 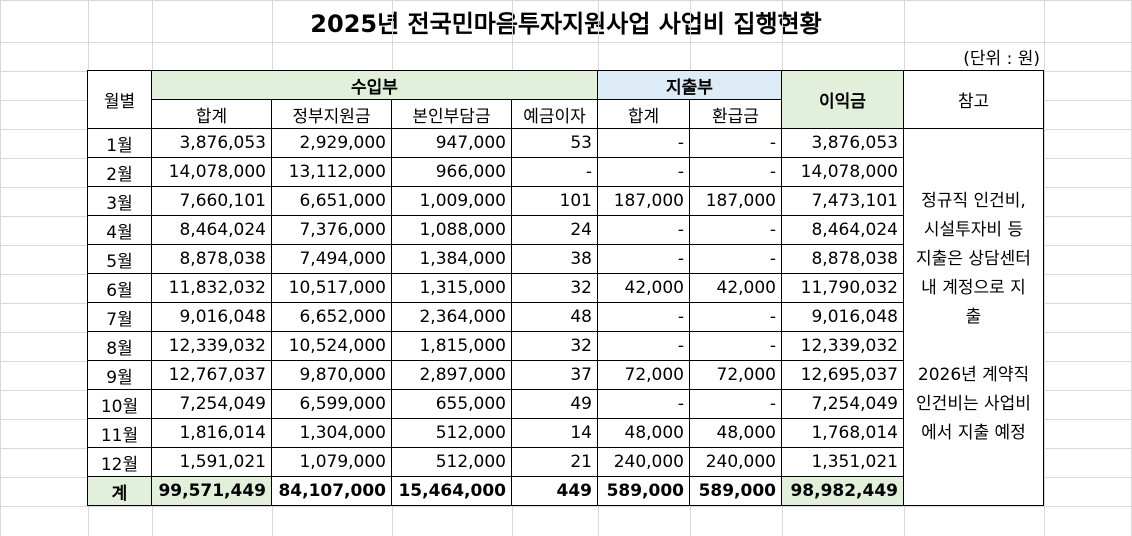 I want to click on total-cell: 99,571,449, so click(x=211, y=491).